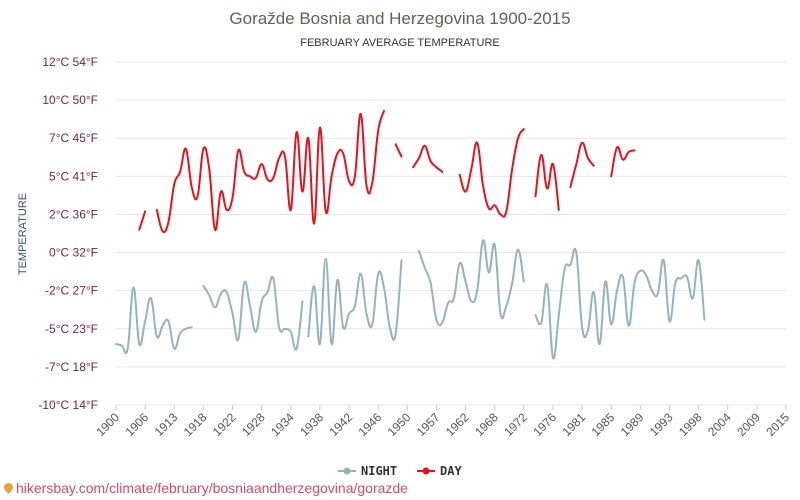  I want to click on y-tick-label: -2°C 27°F, so click(71, 291).